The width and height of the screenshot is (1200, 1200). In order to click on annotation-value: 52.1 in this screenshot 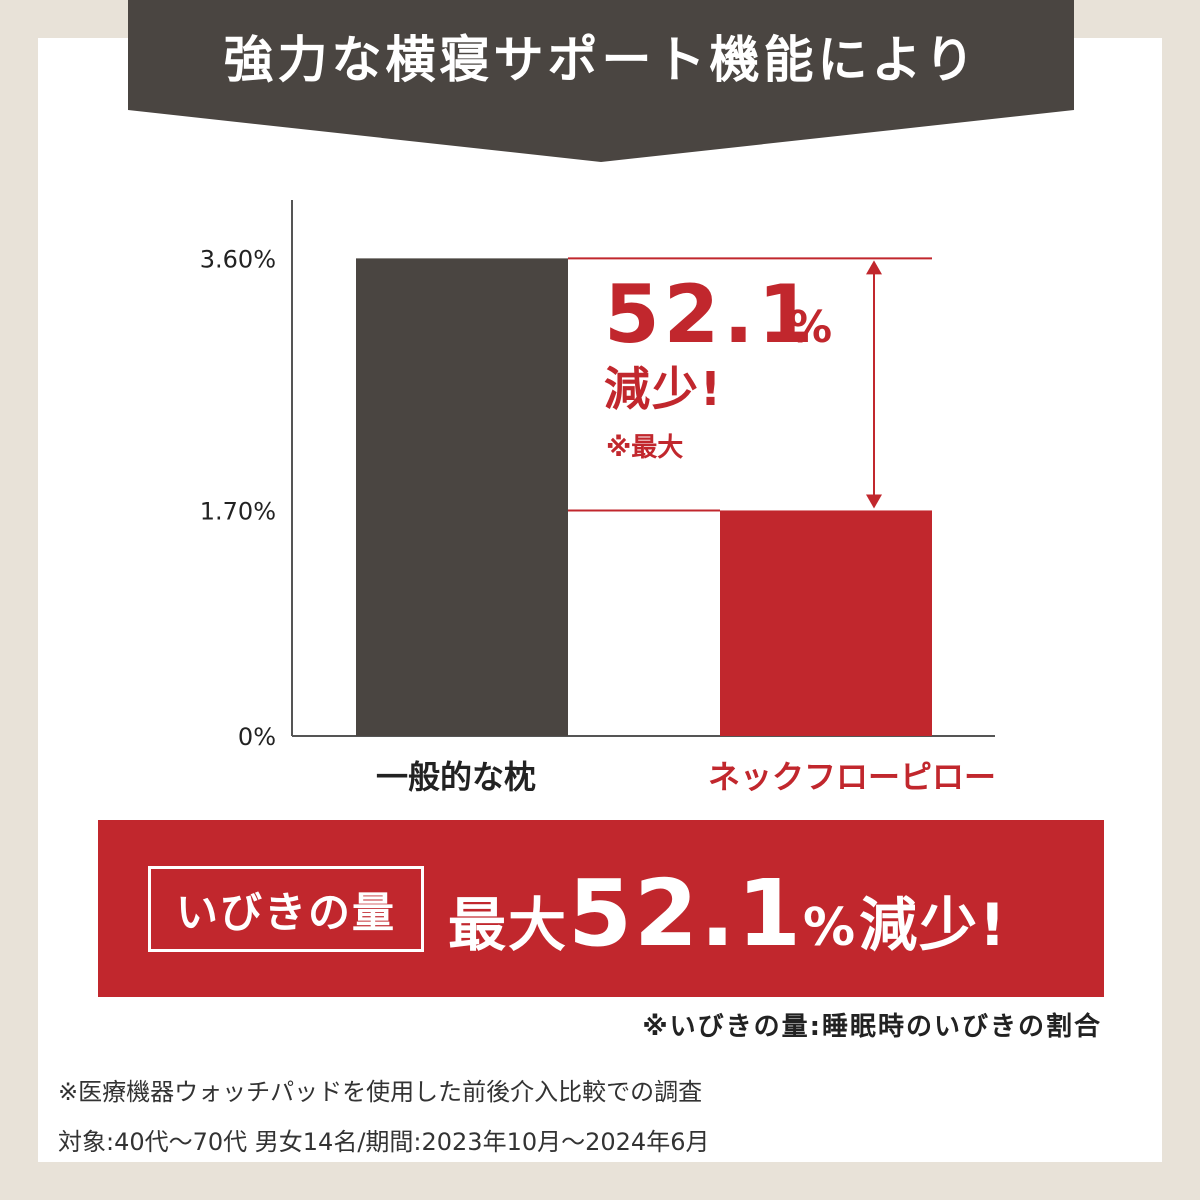, I will do `click(710, 314)`.